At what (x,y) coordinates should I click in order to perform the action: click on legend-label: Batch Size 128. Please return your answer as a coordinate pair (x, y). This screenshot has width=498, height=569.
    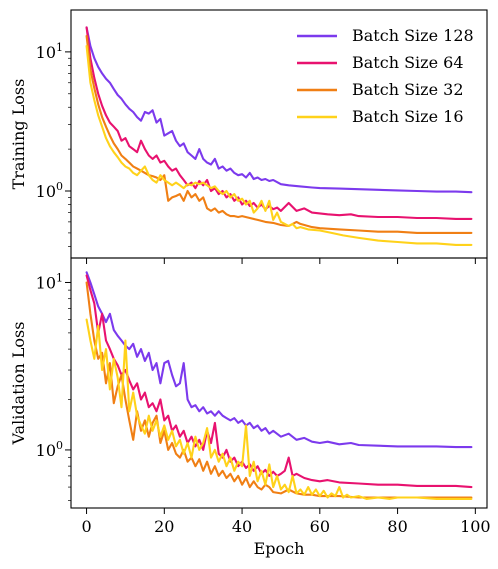
    Looking at the image, I should click on (413, 35).